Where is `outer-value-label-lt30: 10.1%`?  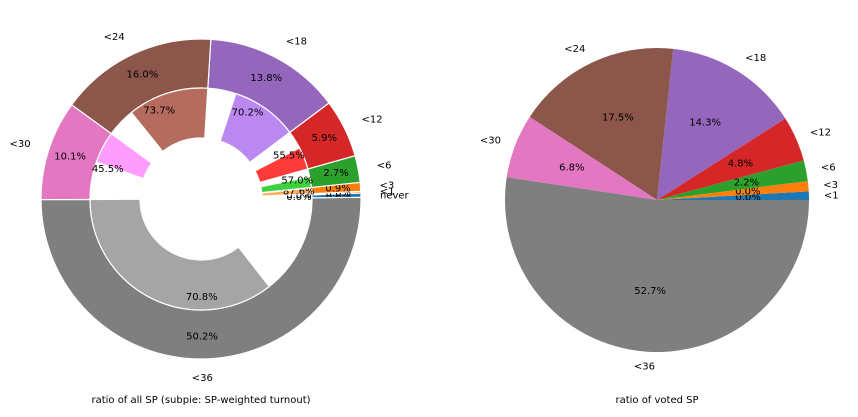 outer-value-label-lt30: 10.1% is located at coordinates (70, 157).